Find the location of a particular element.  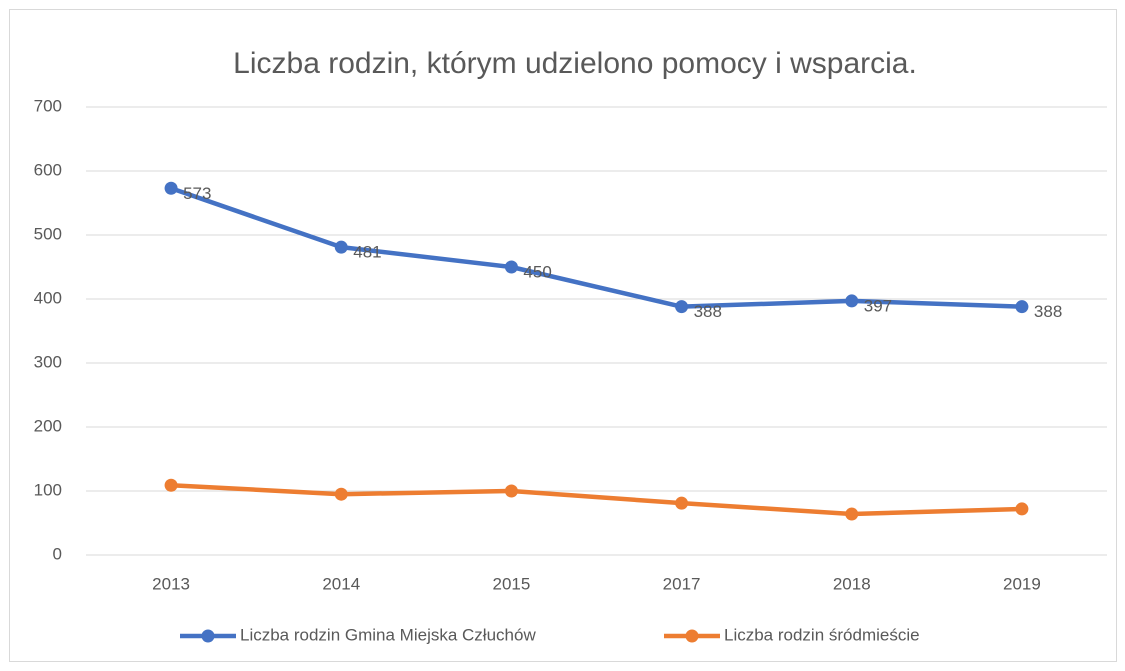

x-tick-label: 2018 is located at coordinates (852, 583).